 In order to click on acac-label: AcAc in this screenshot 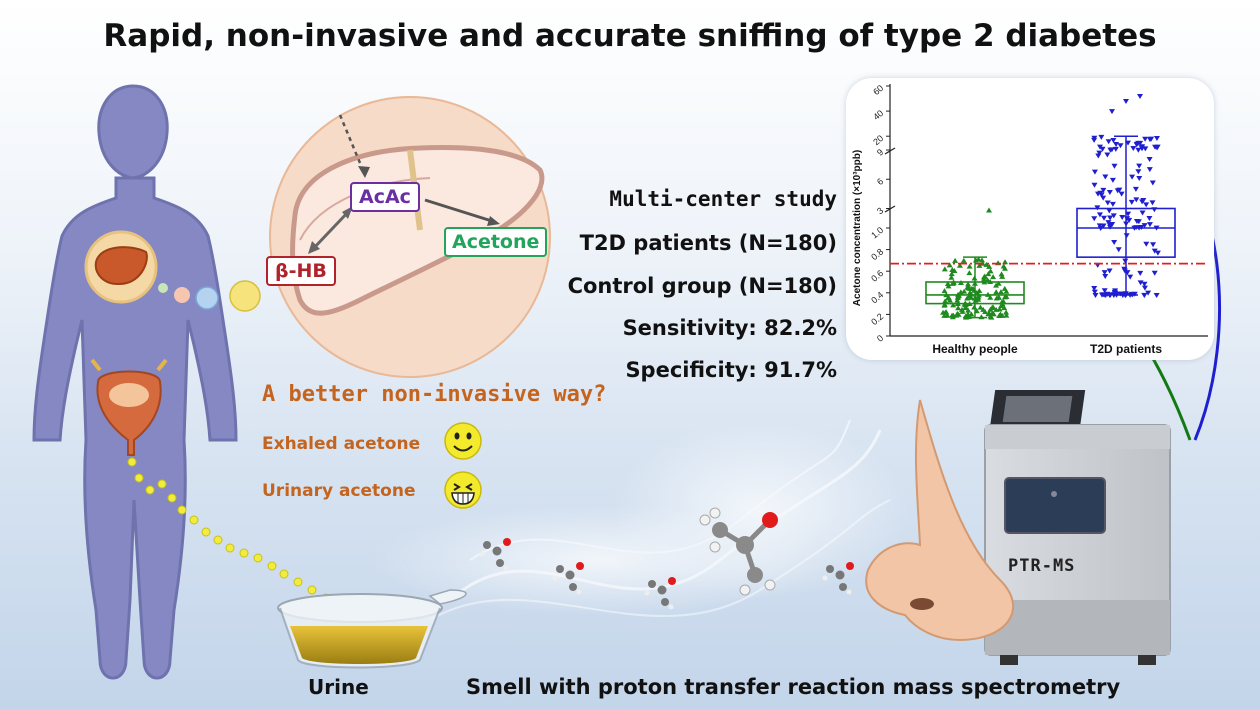, I will do `click(385, 197)`.